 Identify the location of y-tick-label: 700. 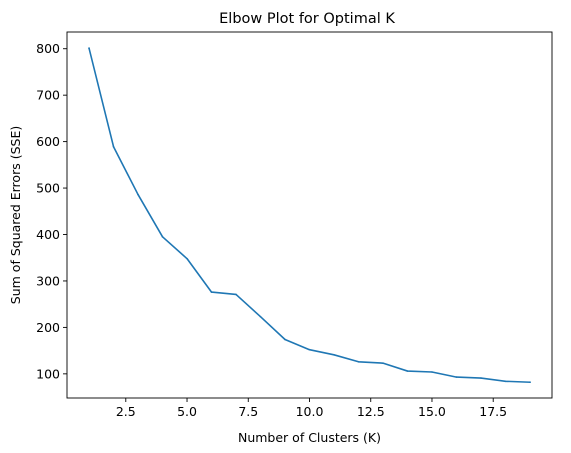
(48, 95).